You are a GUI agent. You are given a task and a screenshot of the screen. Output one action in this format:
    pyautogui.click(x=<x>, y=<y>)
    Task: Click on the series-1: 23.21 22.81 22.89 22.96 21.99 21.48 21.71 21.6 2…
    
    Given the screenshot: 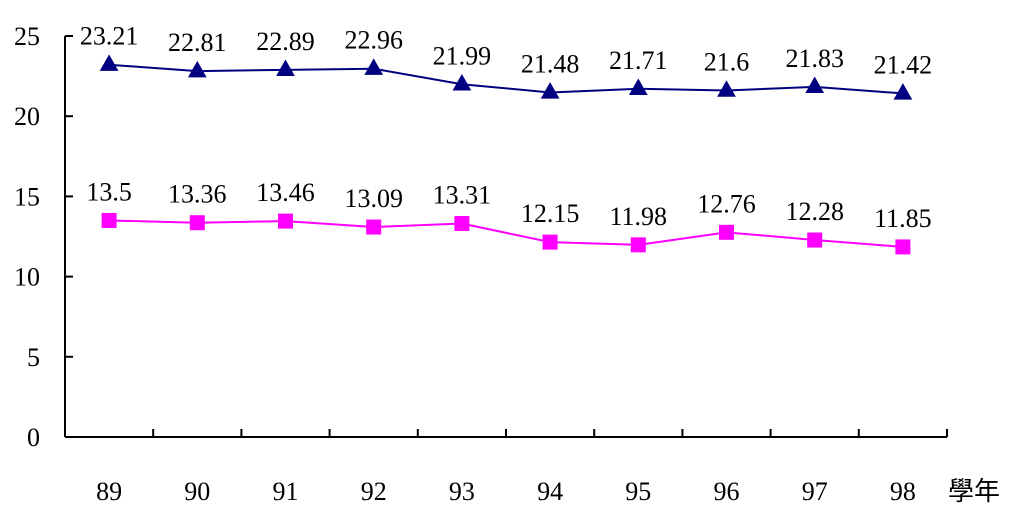 What is the action you would take?
    pyautogui.click(x=506, y=61)
    